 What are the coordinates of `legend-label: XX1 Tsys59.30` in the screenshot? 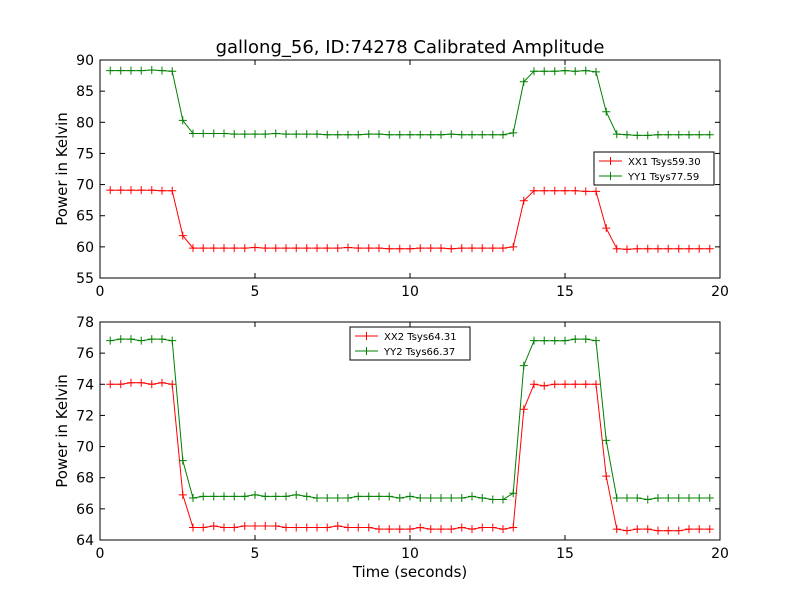 It's located at (664, 162).